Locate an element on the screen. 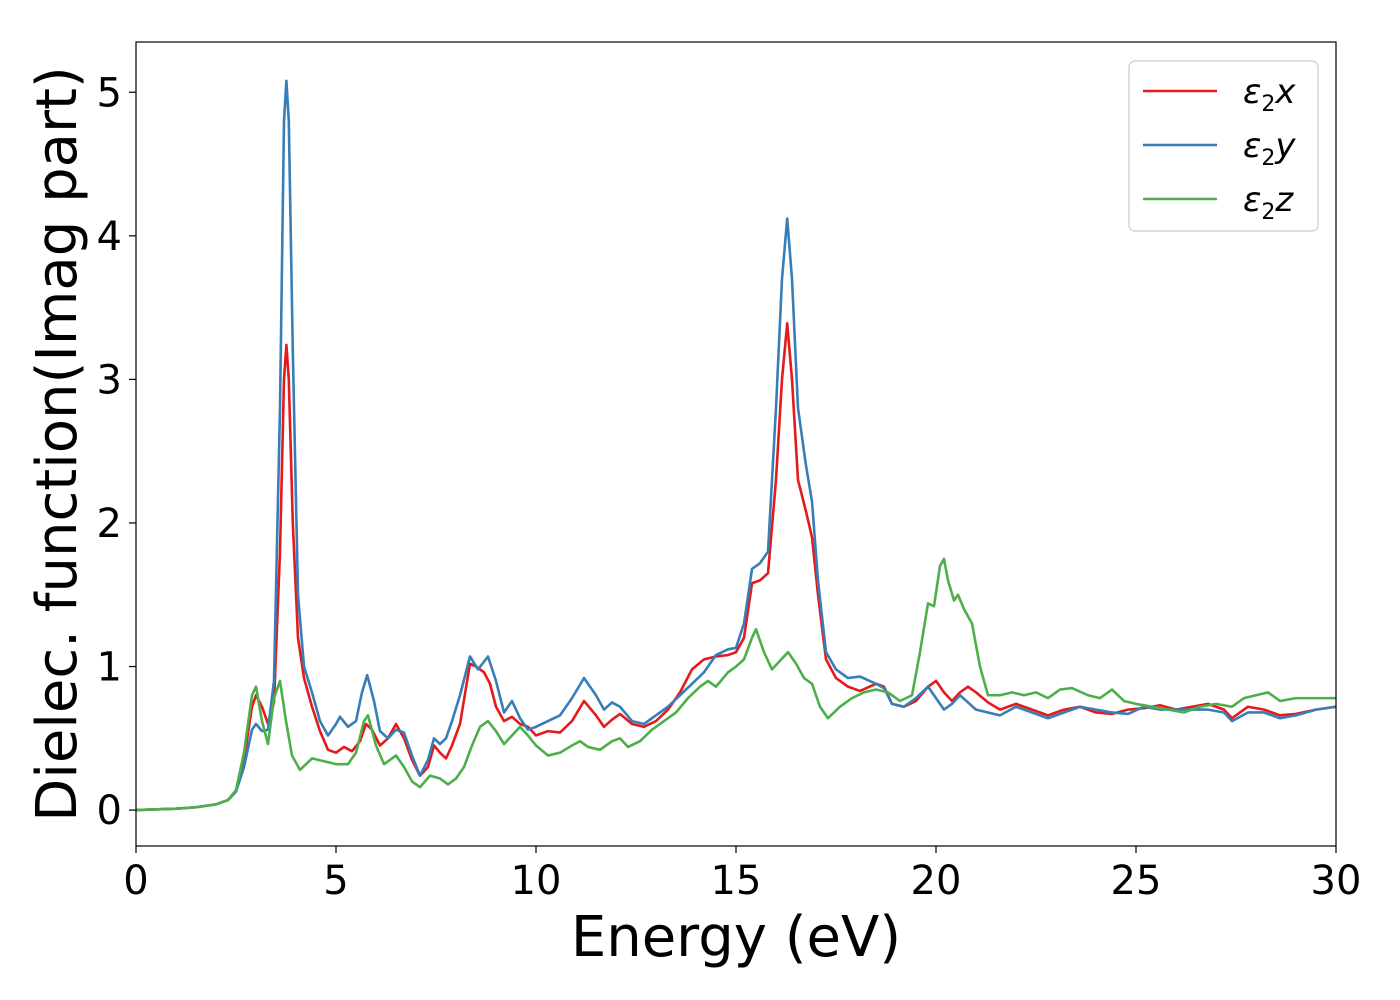 Image resolution: width=1400 pixels, height=1000 pixels. x-tick-label: 10 is located at coordinates (536, 881).